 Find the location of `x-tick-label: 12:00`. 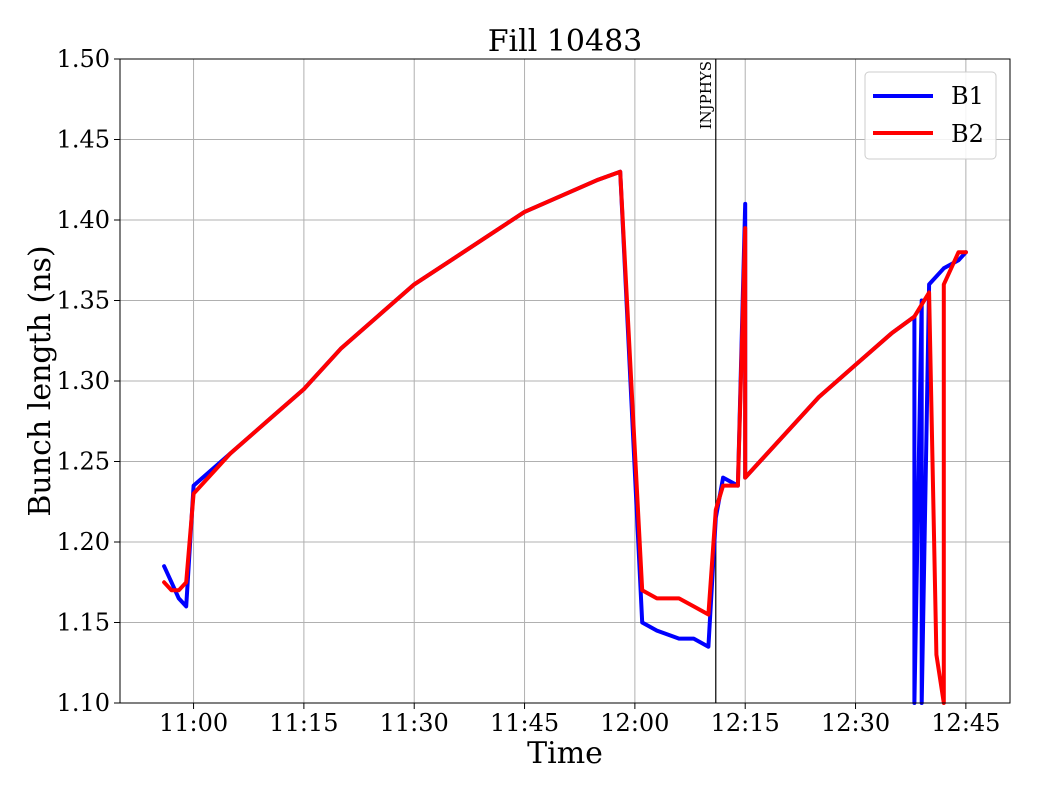

x-tick-label: 12:00 is located at coordinates (634, 723).